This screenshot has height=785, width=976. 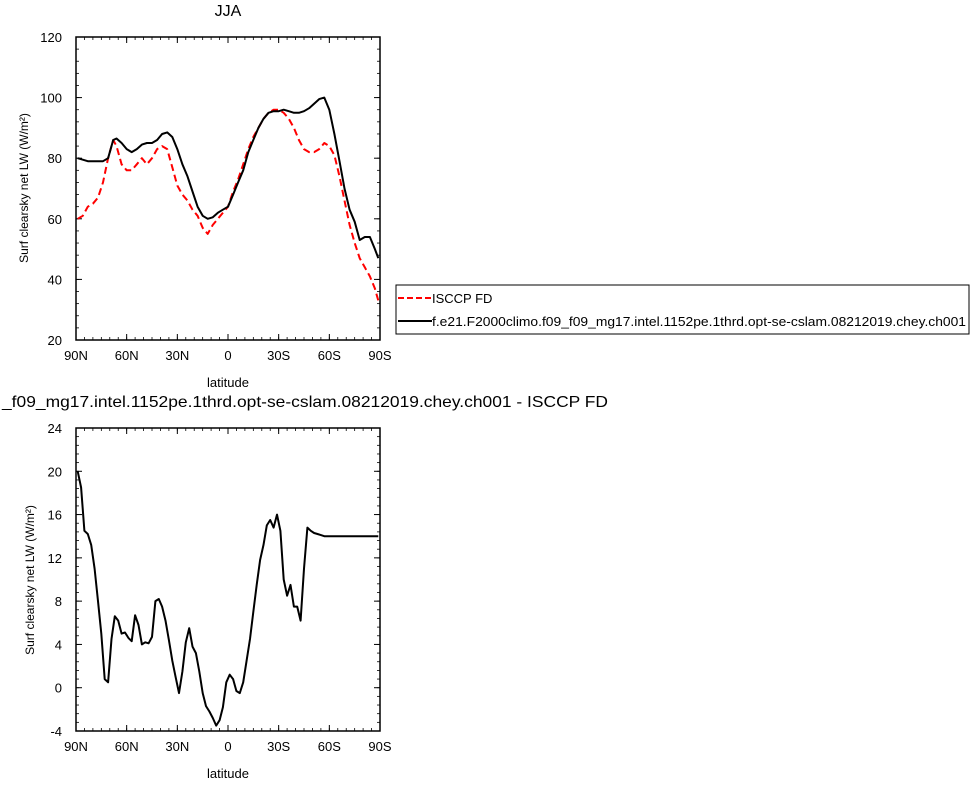 I want to click on chart-top-y-axis: 20 40 60 80 100 120, so click(x=210, y=189).